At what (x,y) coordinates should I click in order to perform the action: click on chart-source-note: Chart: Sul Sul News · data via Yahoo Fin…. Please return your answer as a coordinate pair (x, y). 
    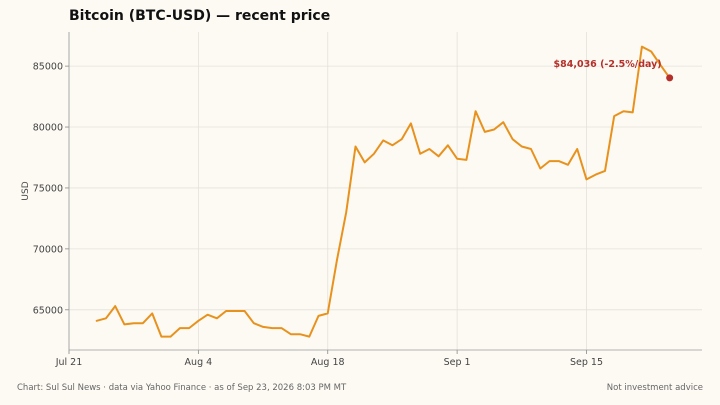
    Looking at the image, I should click on (182, 388).